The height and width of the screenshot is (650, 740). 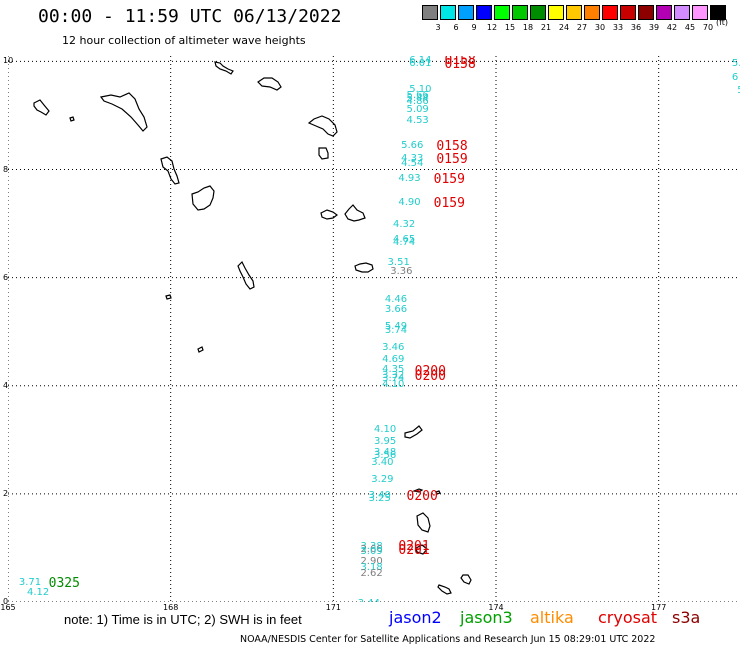 What do you see at coordinates (396, 327) in the screenshot?
I see `swh-value: 5.49` at bounding box center [396, 327].